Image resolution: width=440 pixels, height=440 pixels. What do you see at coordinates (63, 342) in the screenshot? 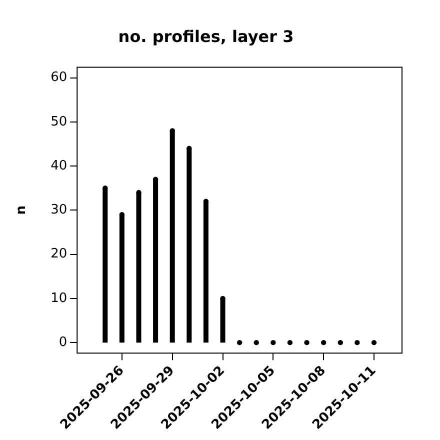
I see `y-tick-label: 0` at bounding box center [63, 342].